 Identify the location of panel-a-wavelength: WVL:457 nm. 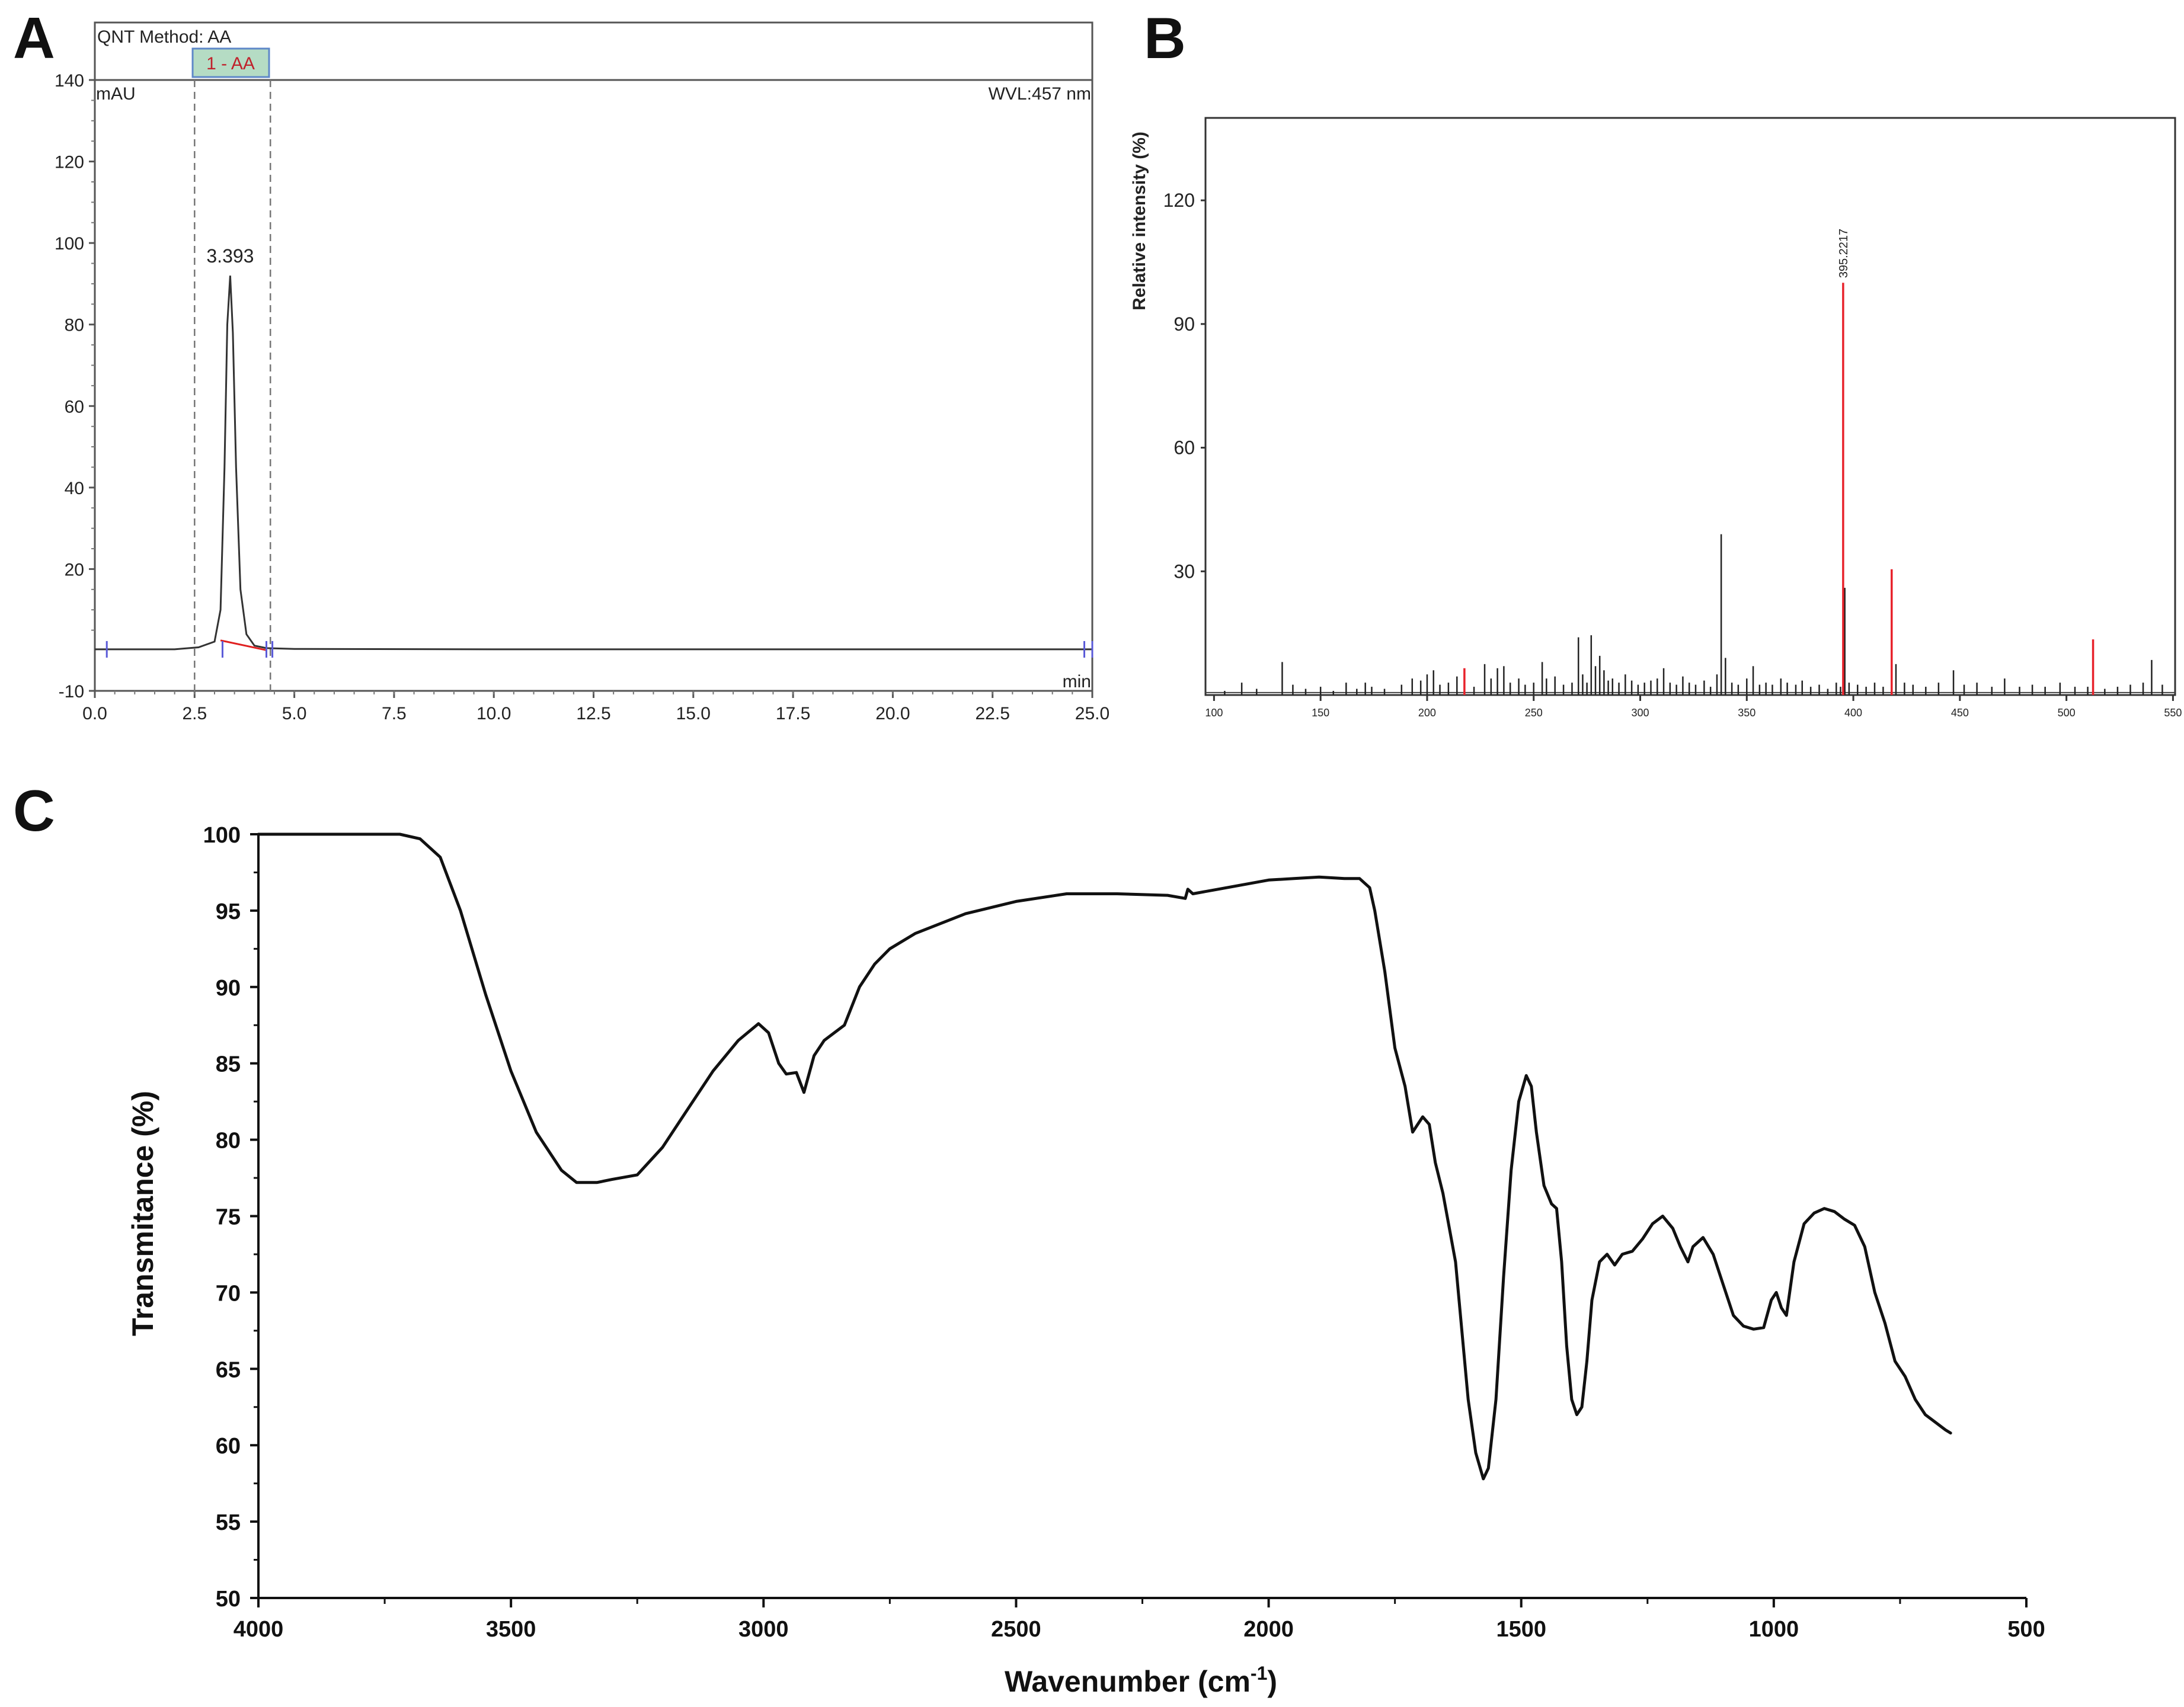
(1040, 94).